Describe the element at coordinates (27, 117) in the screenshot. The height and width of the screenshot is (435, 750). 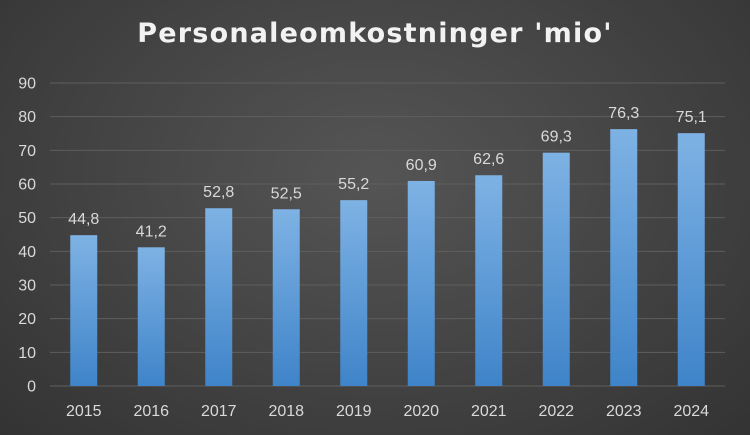
I see `y-tick-label: 80` at that location.